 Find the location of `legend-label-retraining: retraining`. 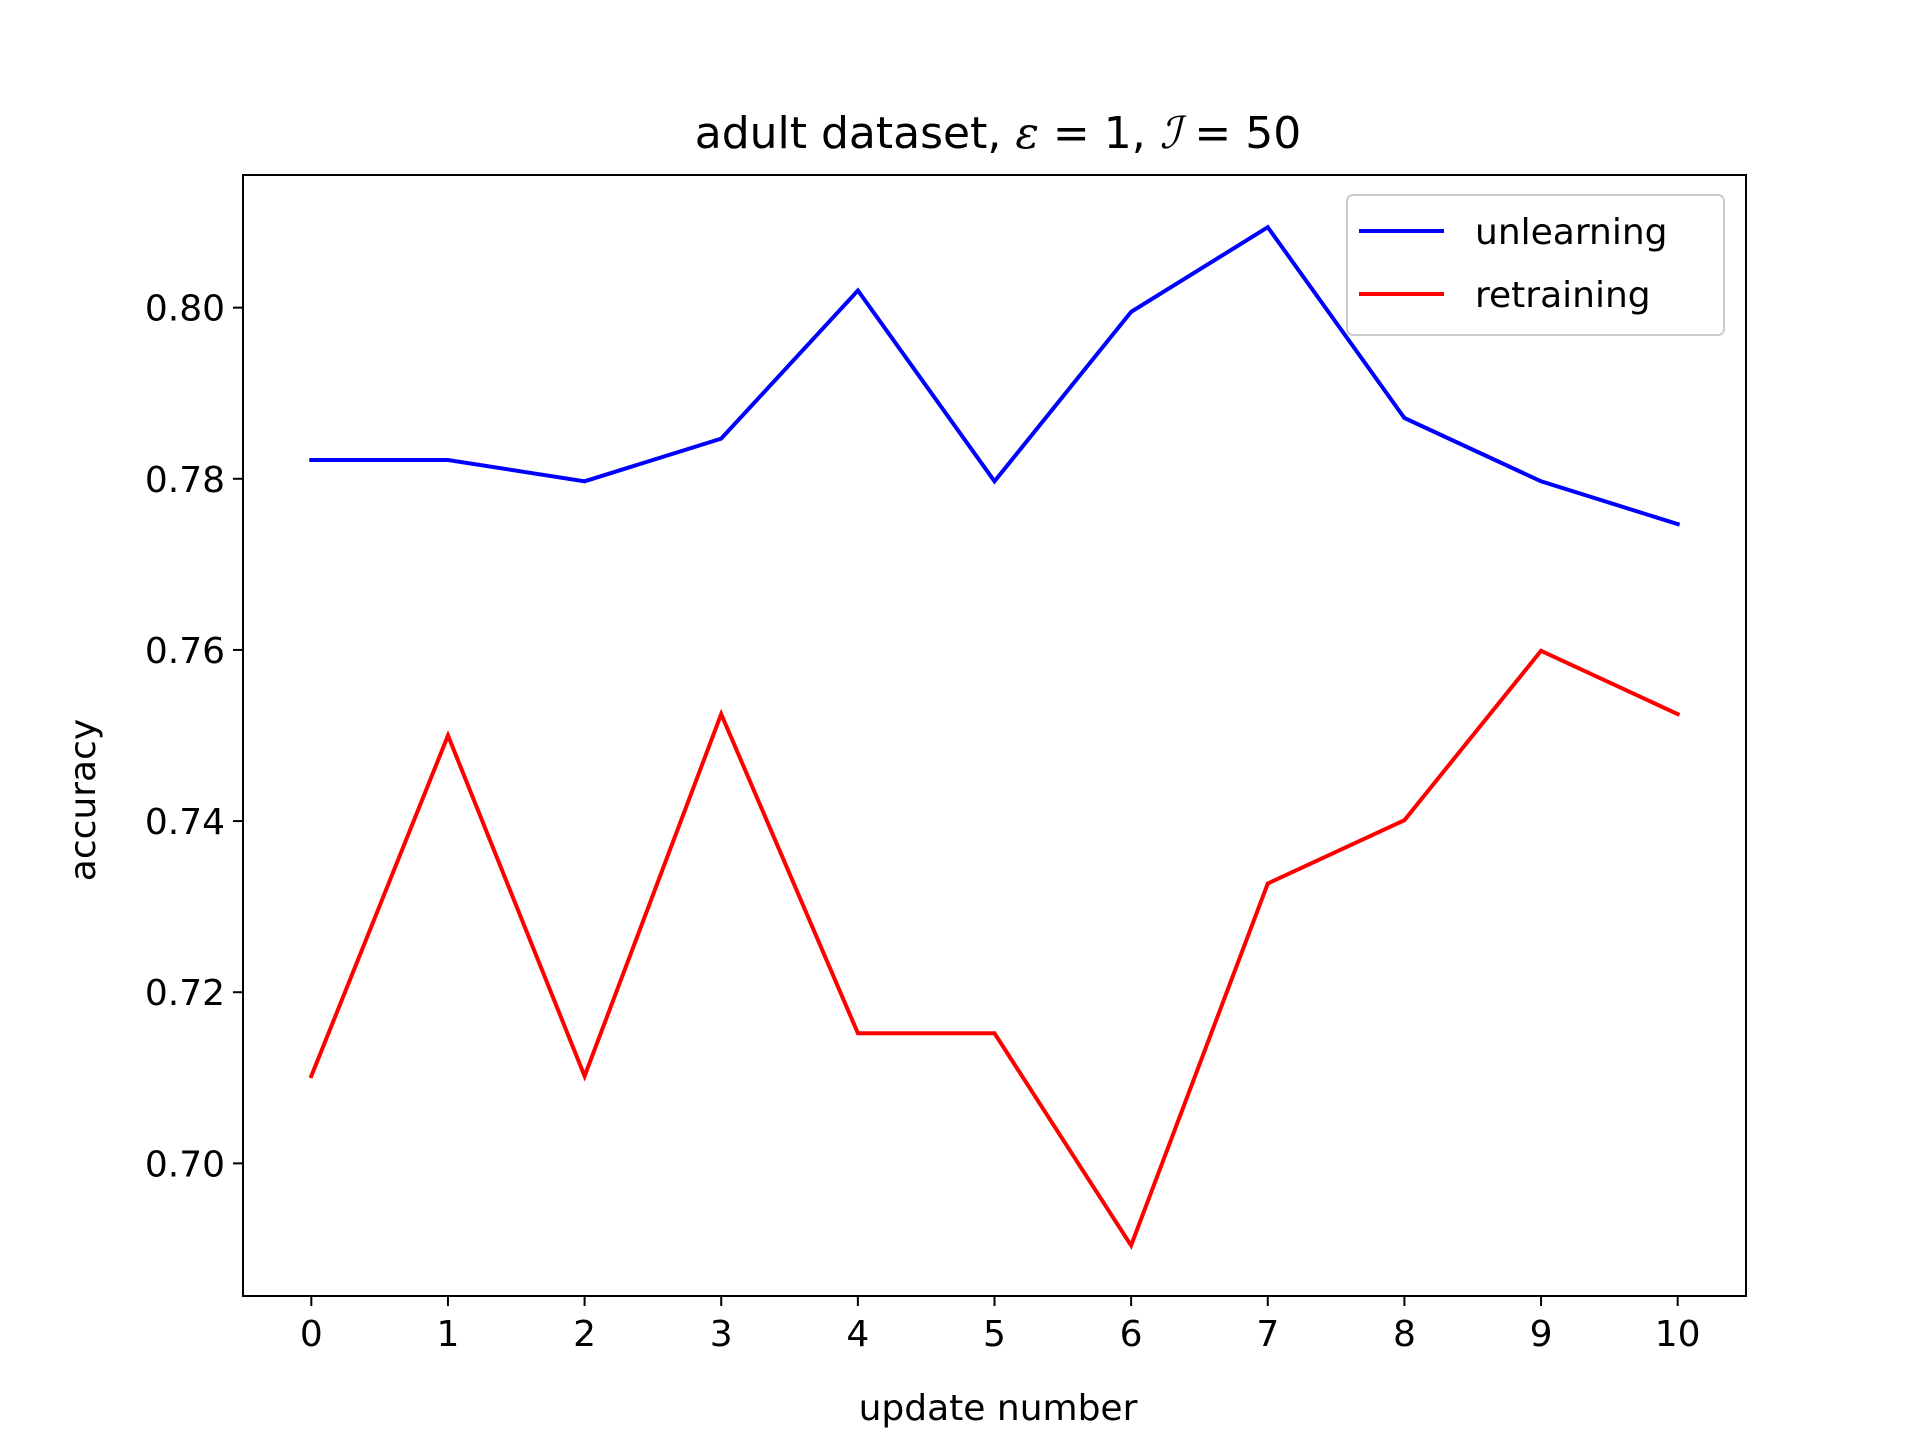

legend-label-retraining: retraining is located at coordinates (1563, 295).